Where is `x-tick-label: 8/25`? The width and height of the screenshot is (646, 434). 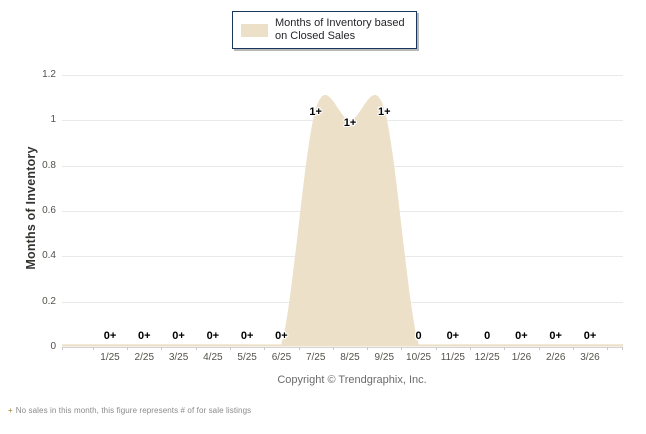
x-tick-label: 8/25 is located at coordinates (350, 357).